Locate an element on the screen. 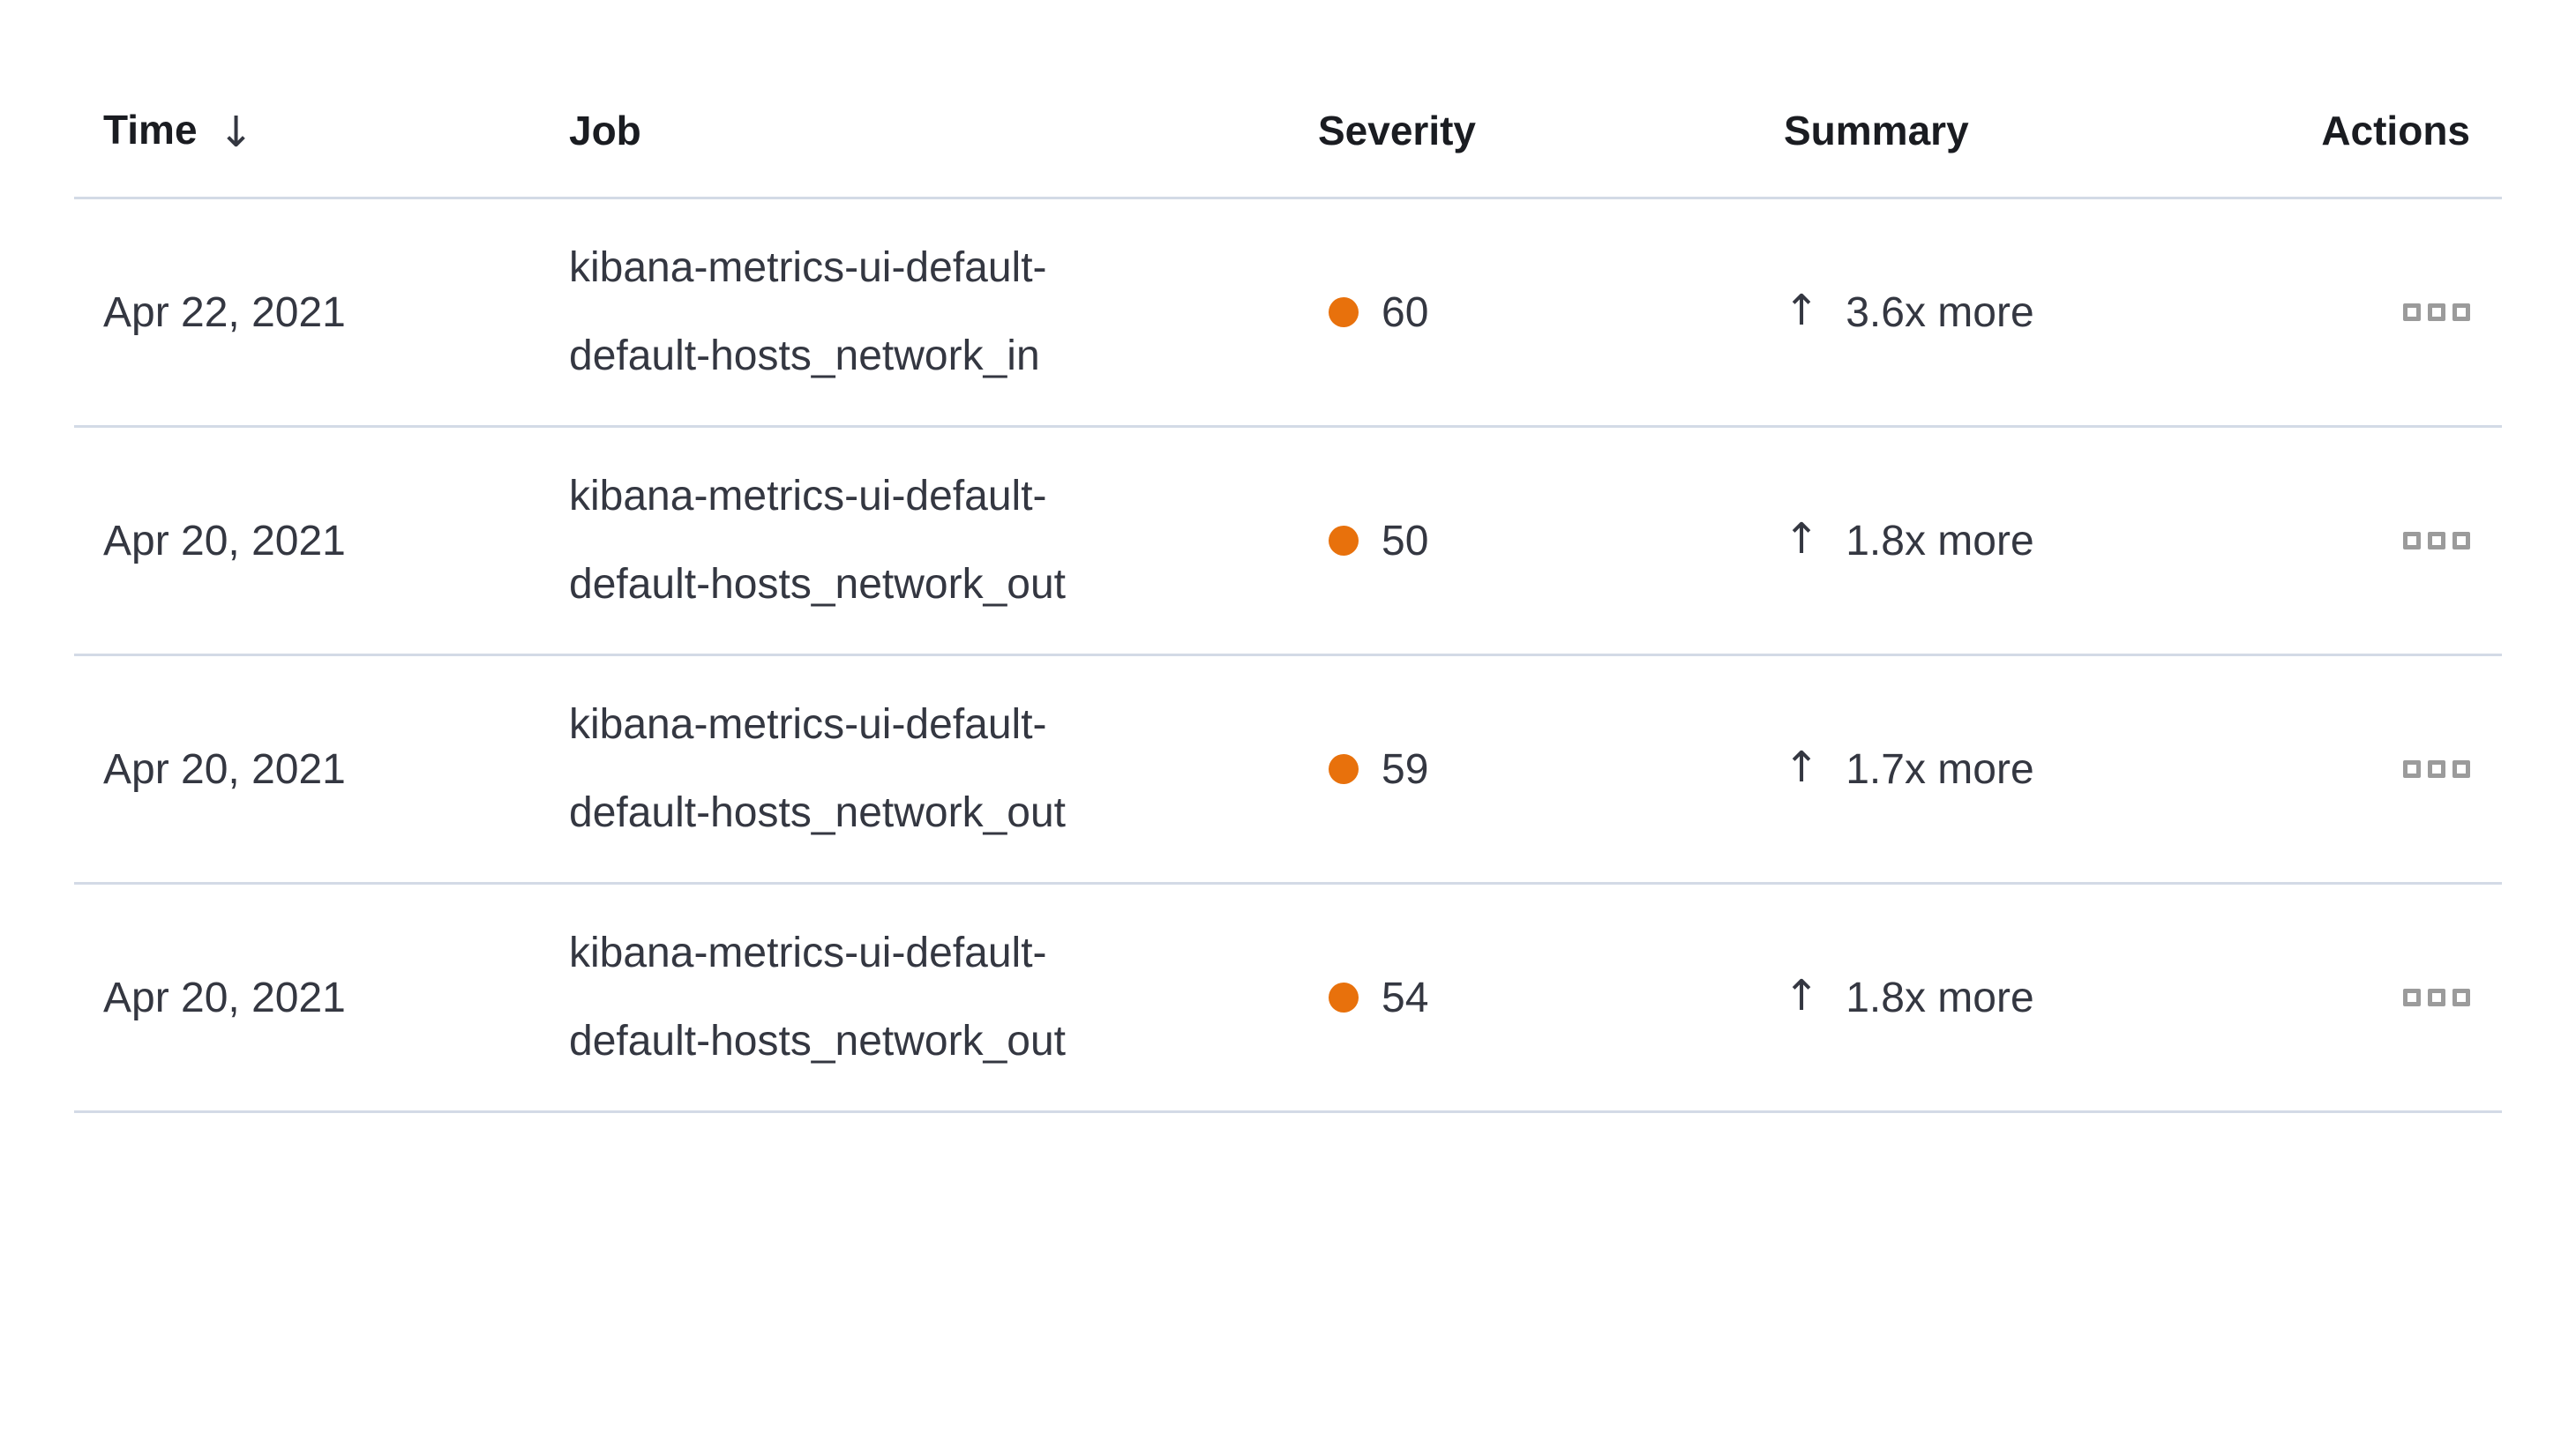 The image size is (2576, 1435). column-header-summary: Summary is located at coordinates (2031, 152).